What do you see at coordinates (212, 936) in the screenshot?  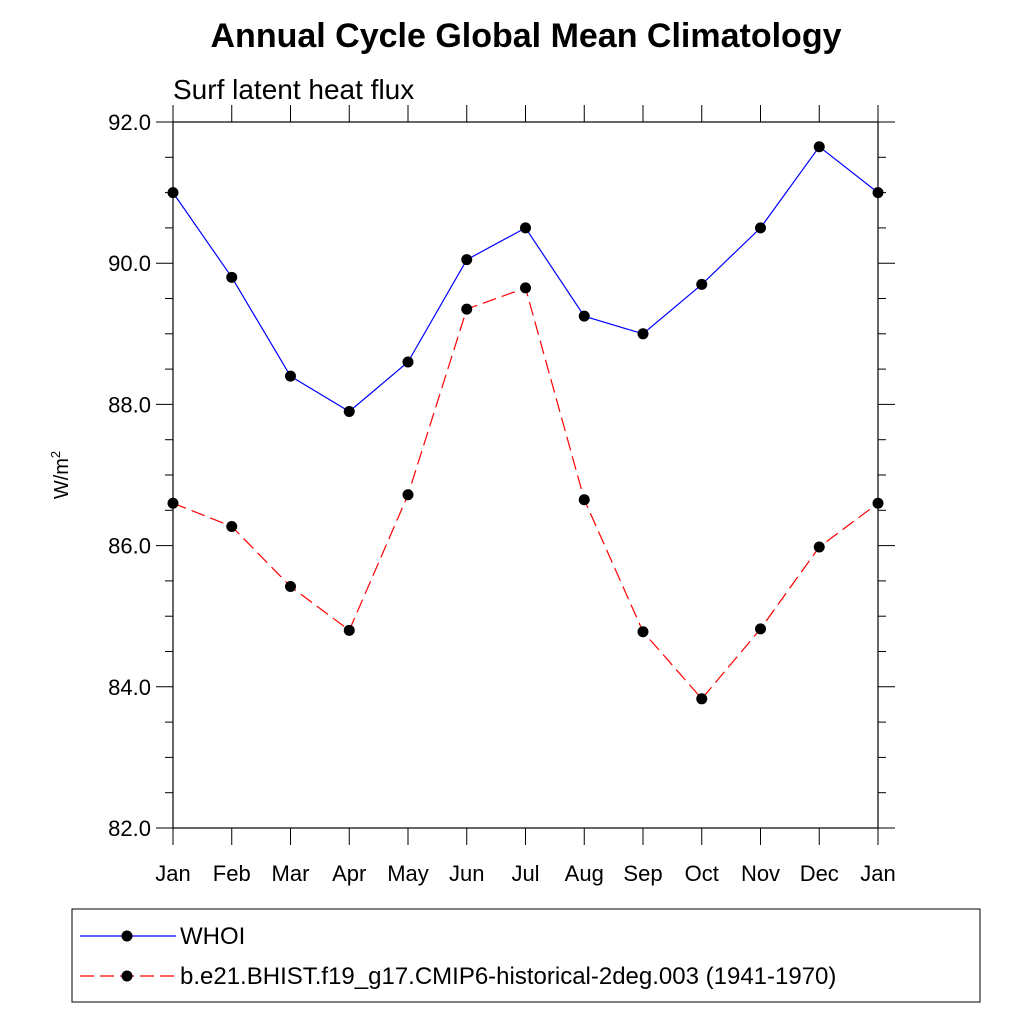 I see `legend-label: WHOI` at bounding box center [212, 936].